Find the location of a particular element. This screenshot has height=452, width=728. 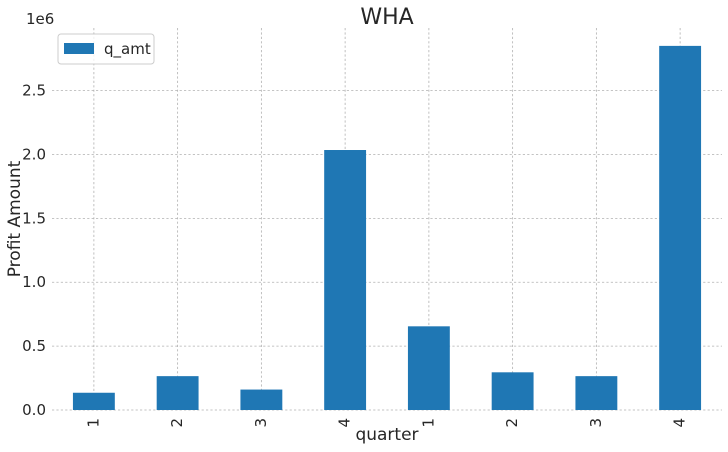

x-tick-labels: 1 2 3 4 1 2 3 4 is located at coordinates (386, 423).